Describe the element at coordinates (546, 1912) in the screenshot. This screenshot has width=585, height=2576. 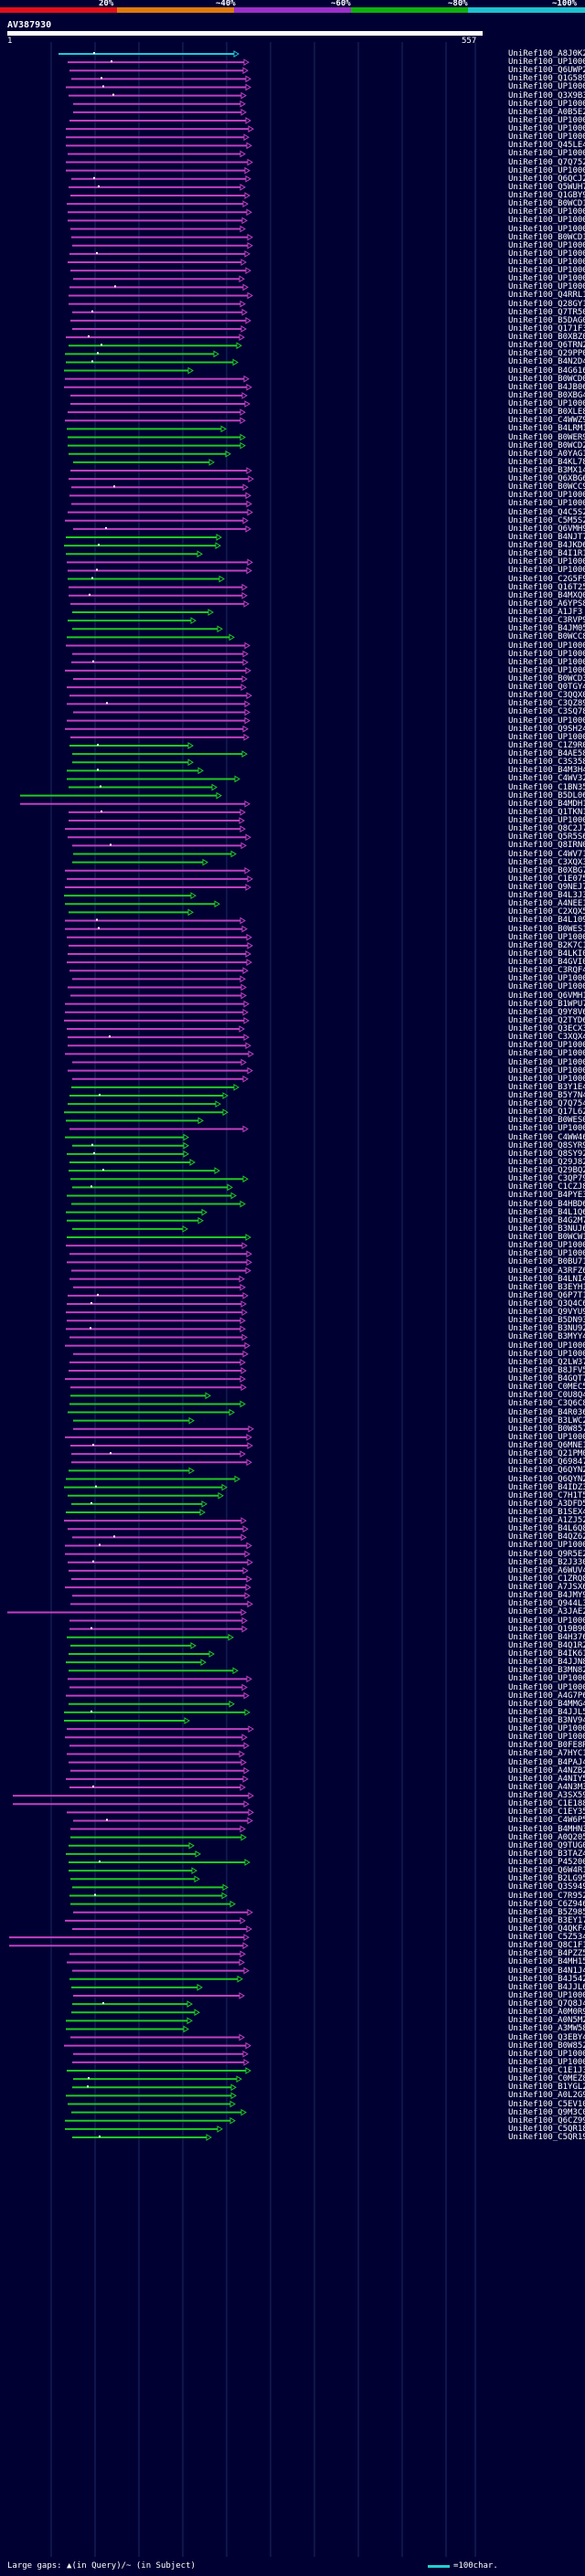
I see `hit-label: UniRef100_B5Z985` at that location.